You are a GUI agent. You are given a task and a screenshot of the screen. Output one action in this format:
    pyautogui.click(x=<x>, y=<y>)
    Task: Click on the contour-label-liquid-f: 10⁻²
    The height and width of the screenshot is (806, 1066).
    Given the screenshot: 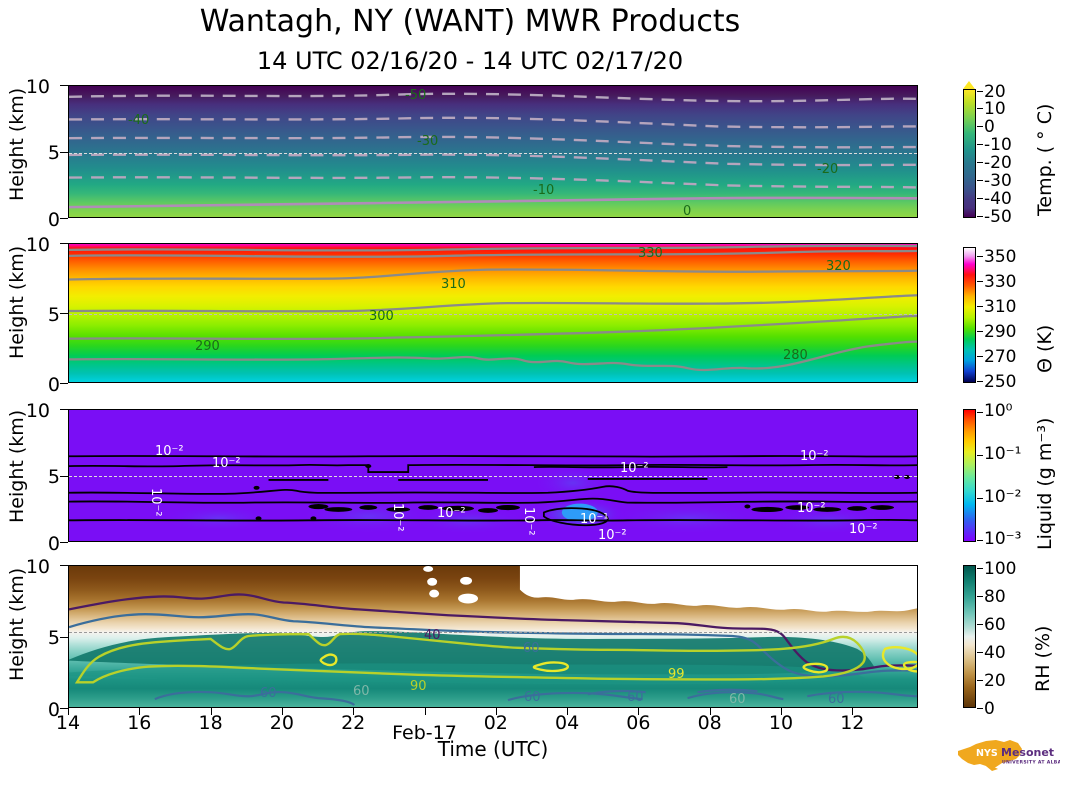 What is the action you would take?
    pyautogui.click(x=451, y=513)
    